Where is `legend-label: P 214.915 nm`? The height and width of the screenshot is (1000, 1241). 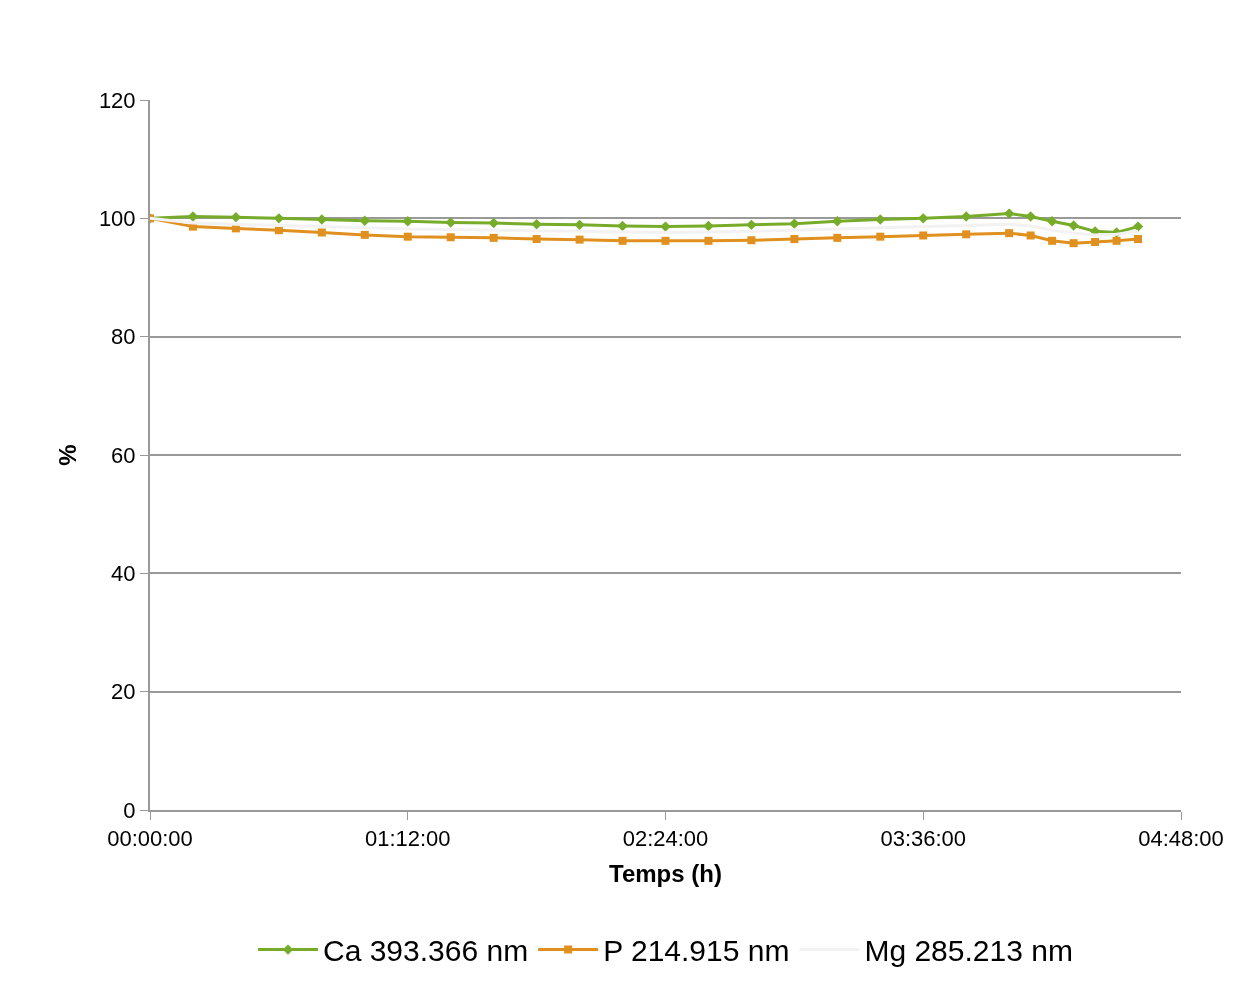 legend-label: P 214.915 nm is located at coordinates (696, 951).